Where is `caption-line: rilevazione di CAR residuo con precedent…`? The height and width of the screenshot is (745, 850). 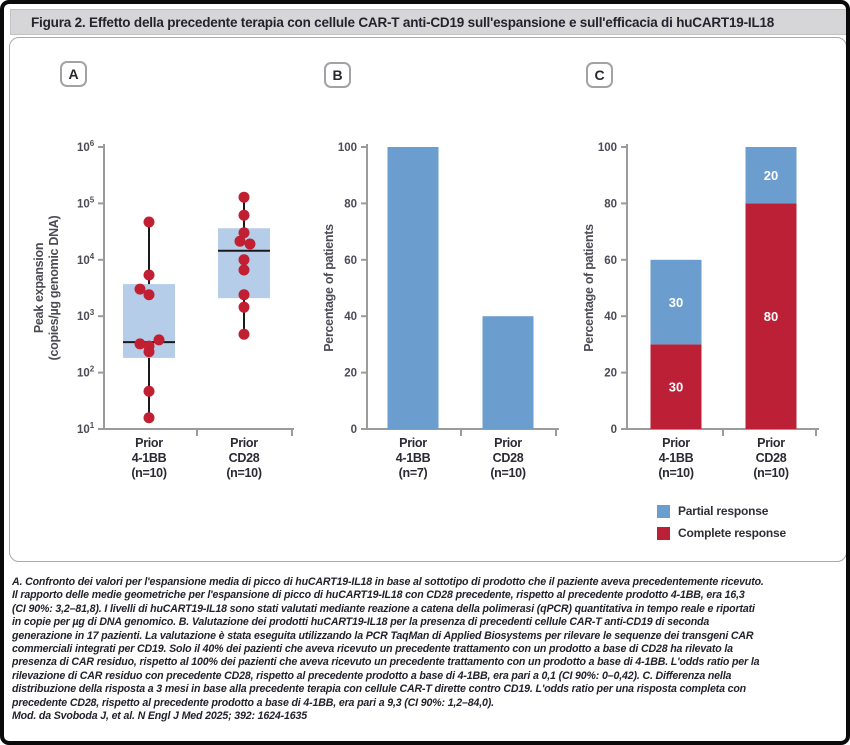 caption-line: rilevazione di CAR residuo con precedent… is located at coordinates (372, 675).